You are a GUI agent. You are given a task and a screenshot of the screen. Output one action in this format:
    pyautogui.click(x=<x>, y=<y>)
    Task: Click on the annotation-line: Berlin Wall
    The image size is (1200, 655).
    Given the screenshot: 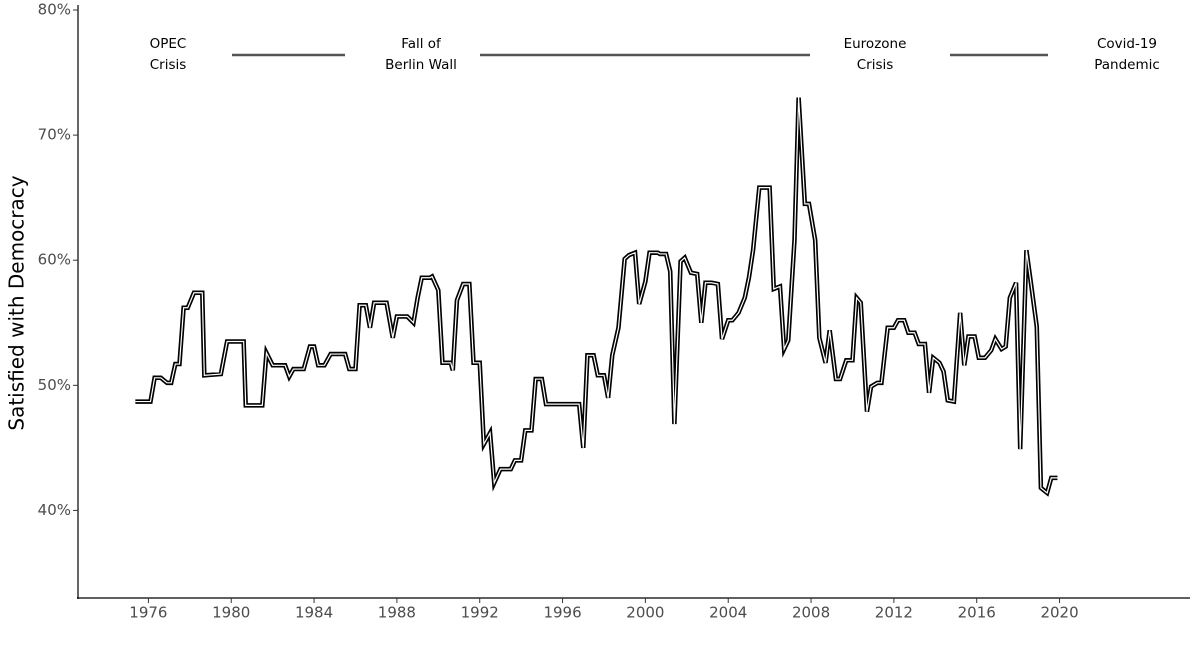 What is the action you would take?
    pyautogui.click(x=421, y=65)
    